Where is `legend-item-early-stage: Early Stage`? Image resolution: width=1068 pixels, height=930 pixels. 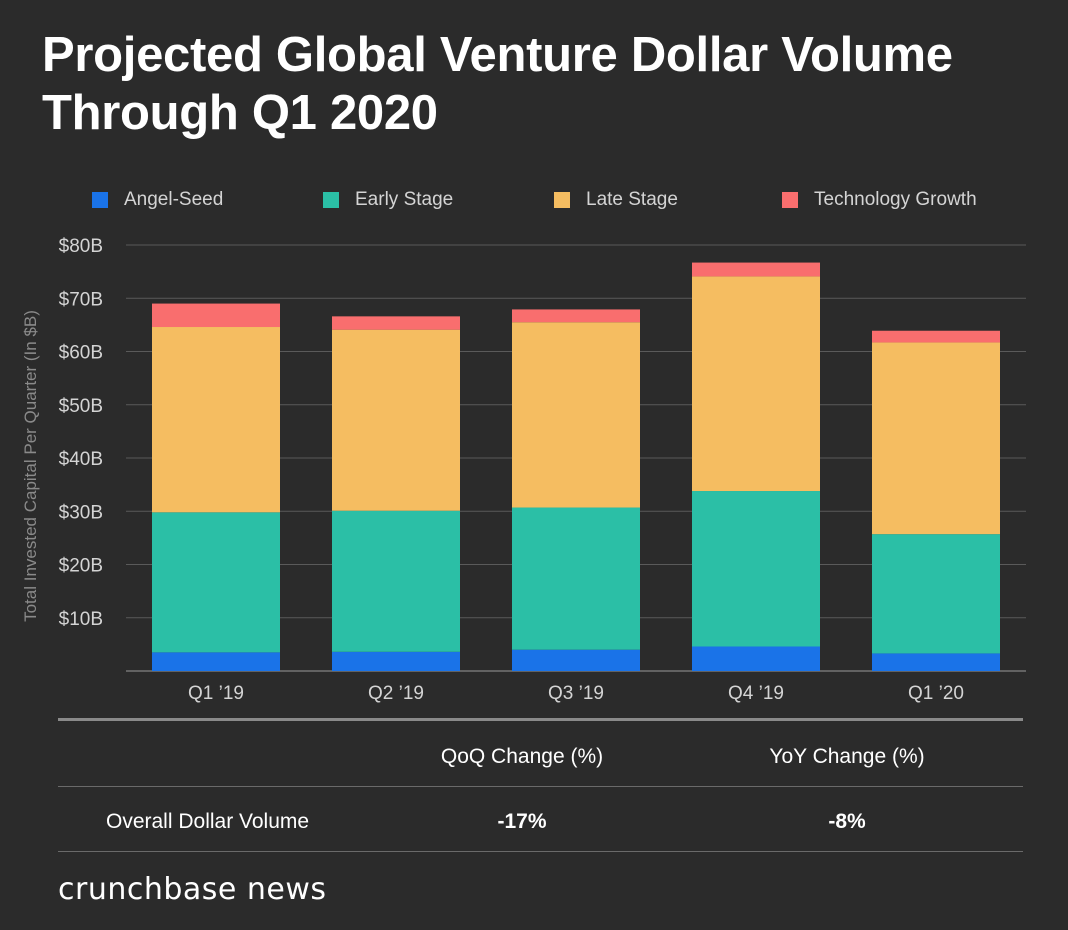
legend-item-early-stage: Early Stage is located at coordinates (388, 200).